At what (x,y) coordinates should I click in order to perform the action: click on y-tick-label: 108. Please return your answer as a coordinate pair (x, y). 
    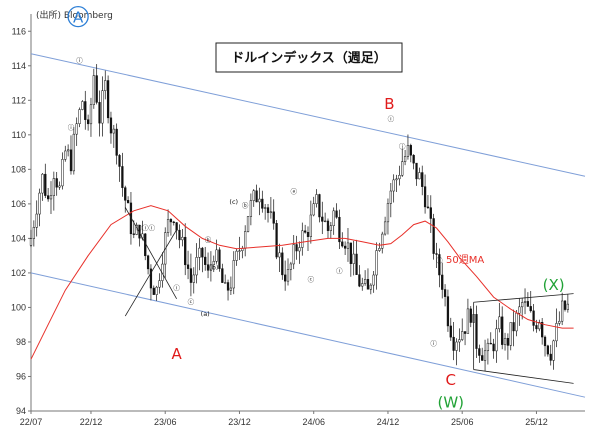
    Looking at the image, I should click on (18, 169).